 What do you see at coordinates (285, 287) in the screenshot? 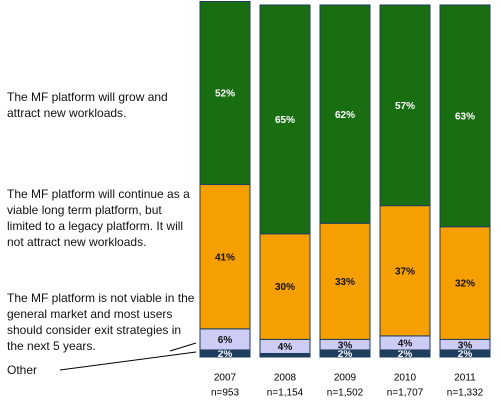
I see `data-label: 30%` at bounding box center [285, 287].